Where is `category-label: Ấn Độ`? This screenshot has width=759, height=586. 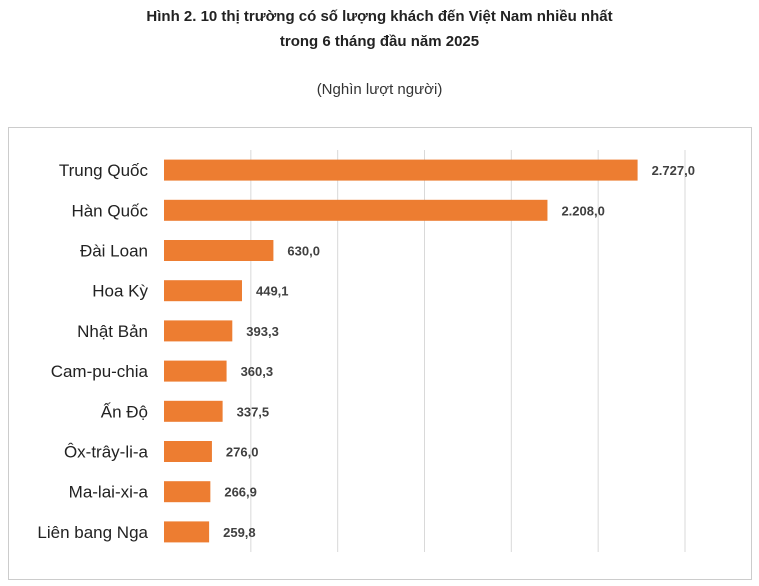 category-label: Ấn Độ is located at coordinates (124, 411).